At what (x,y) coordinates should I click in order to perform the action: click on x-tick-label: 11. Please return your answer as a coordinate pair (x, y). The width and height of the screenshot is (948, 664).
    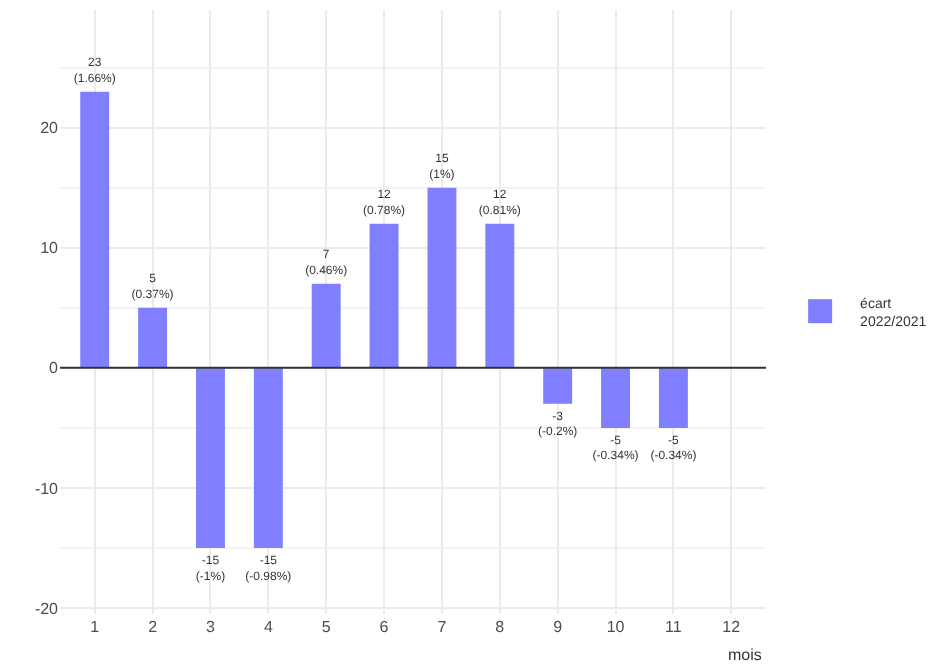
    Looking at the image, I should click on (674, 627).